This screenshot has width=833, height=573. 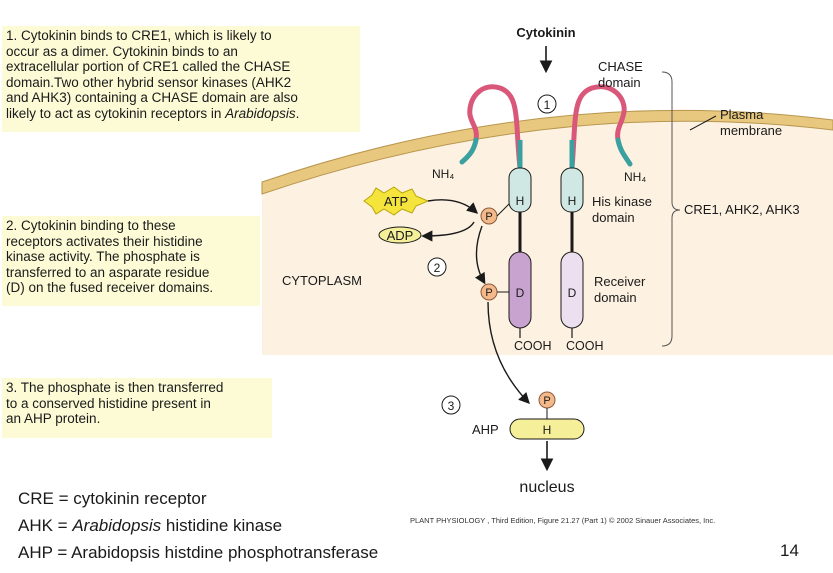 I want to click on note1-italic-word: Arabidopsis, so click(x=260, y=113).